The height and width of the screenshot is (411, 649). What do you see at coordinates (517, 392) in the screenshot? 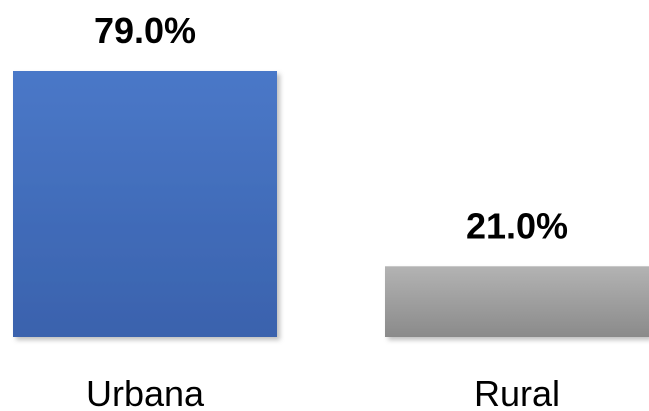
I see `category-label-rural: Rural` at bounding box center [517, 392].